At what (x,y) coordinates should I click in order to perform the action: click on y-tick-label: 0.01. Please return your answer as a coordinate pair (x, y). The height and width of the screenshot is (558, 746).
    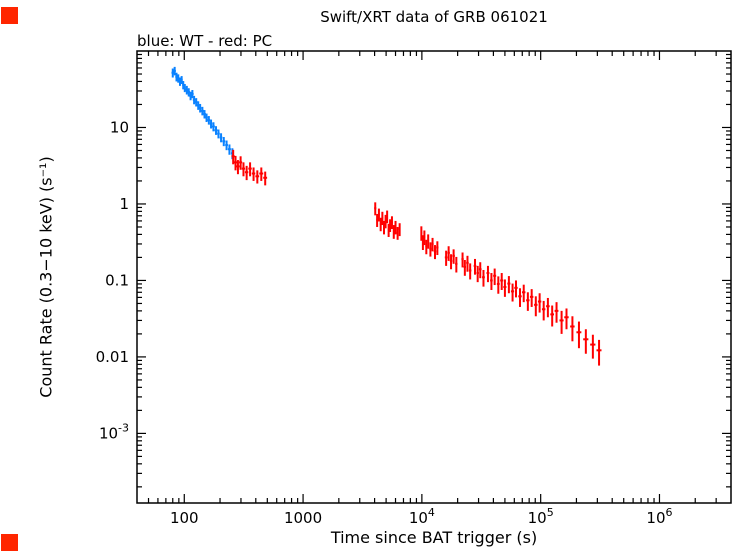
    Looking at the image, I should click on (112, 357).